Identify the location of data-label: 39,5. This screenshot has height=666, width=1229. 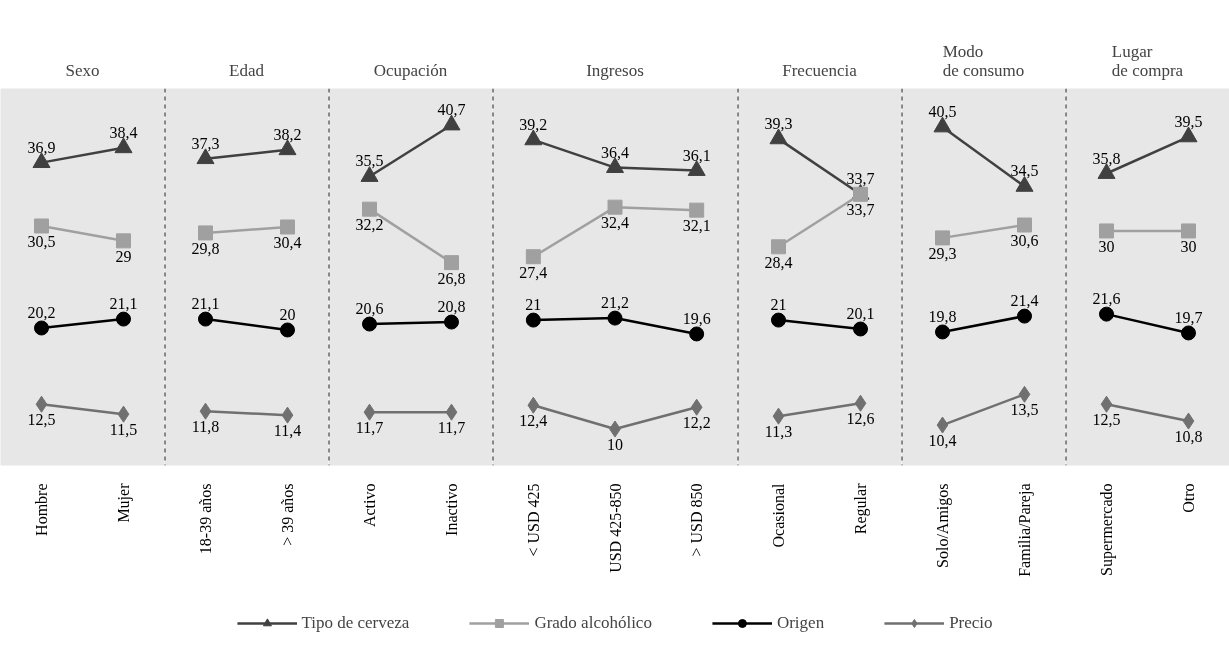
(1188, 121).